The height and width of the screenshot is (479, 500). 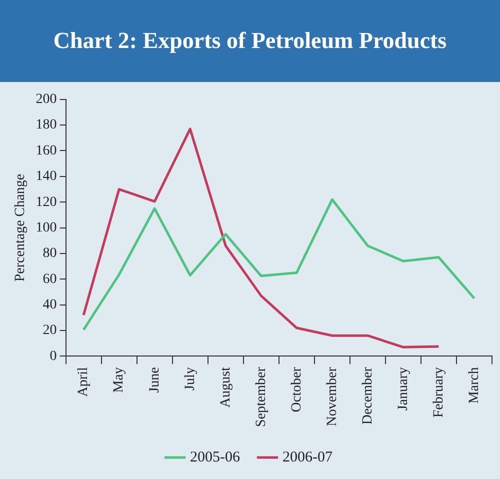 What do you see at coordinates (46, 202) in the screenshot?
I see `y-tick-label: 120` at bounding box center [46, 202].